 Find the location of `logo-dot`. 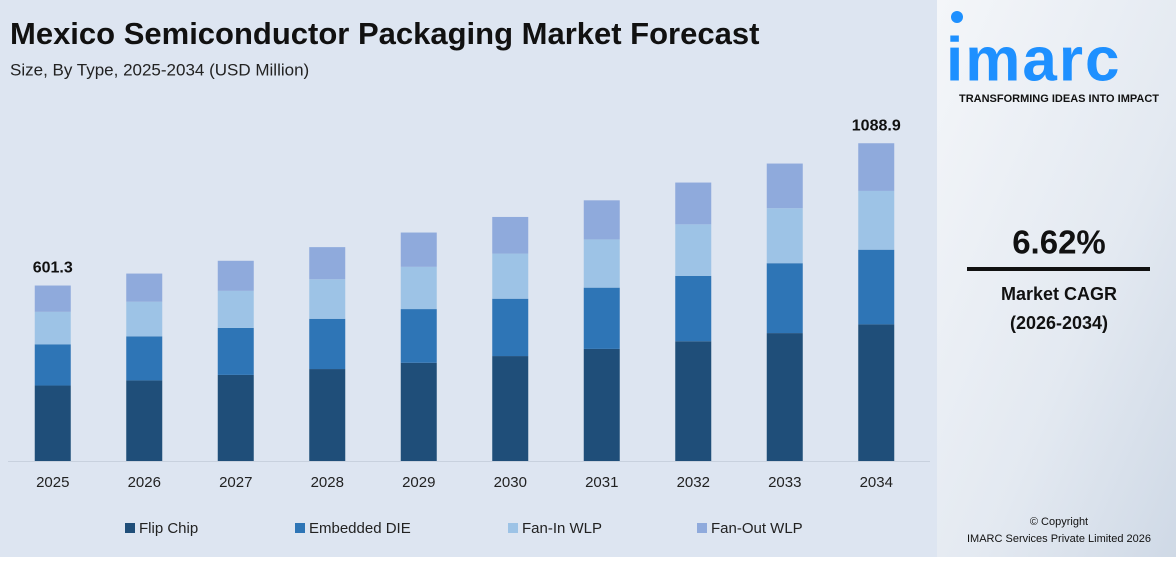

logo-dot is located at coordinates (957, 17).